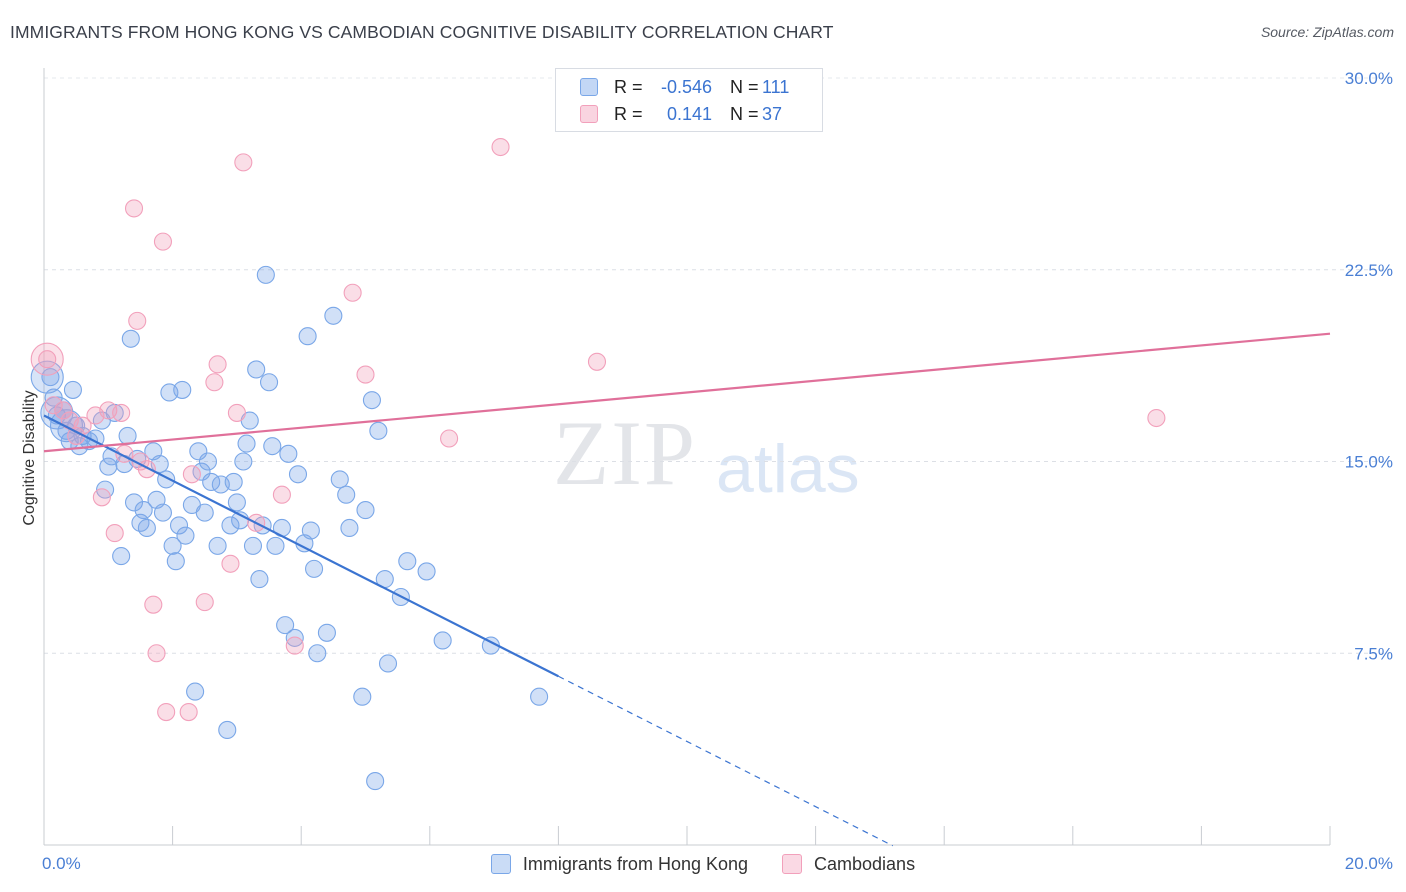 The image size is (1406, 892). Describe the element at coordinates (625, 453) in the screenshot. I see `watermark-zip: ZIP` at that location.